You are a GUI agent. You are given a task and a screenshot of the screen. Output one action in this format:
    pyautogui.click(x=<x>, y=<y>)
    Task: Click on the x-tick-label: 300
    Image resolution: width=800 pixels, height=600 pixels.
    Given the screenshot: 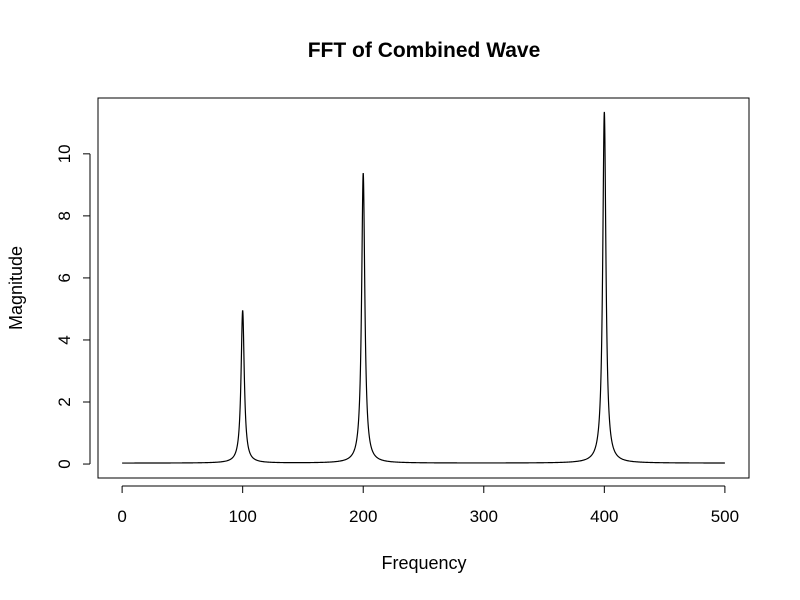 What is the action you would take?
    pyautogui.click(x=484, y=516)
    